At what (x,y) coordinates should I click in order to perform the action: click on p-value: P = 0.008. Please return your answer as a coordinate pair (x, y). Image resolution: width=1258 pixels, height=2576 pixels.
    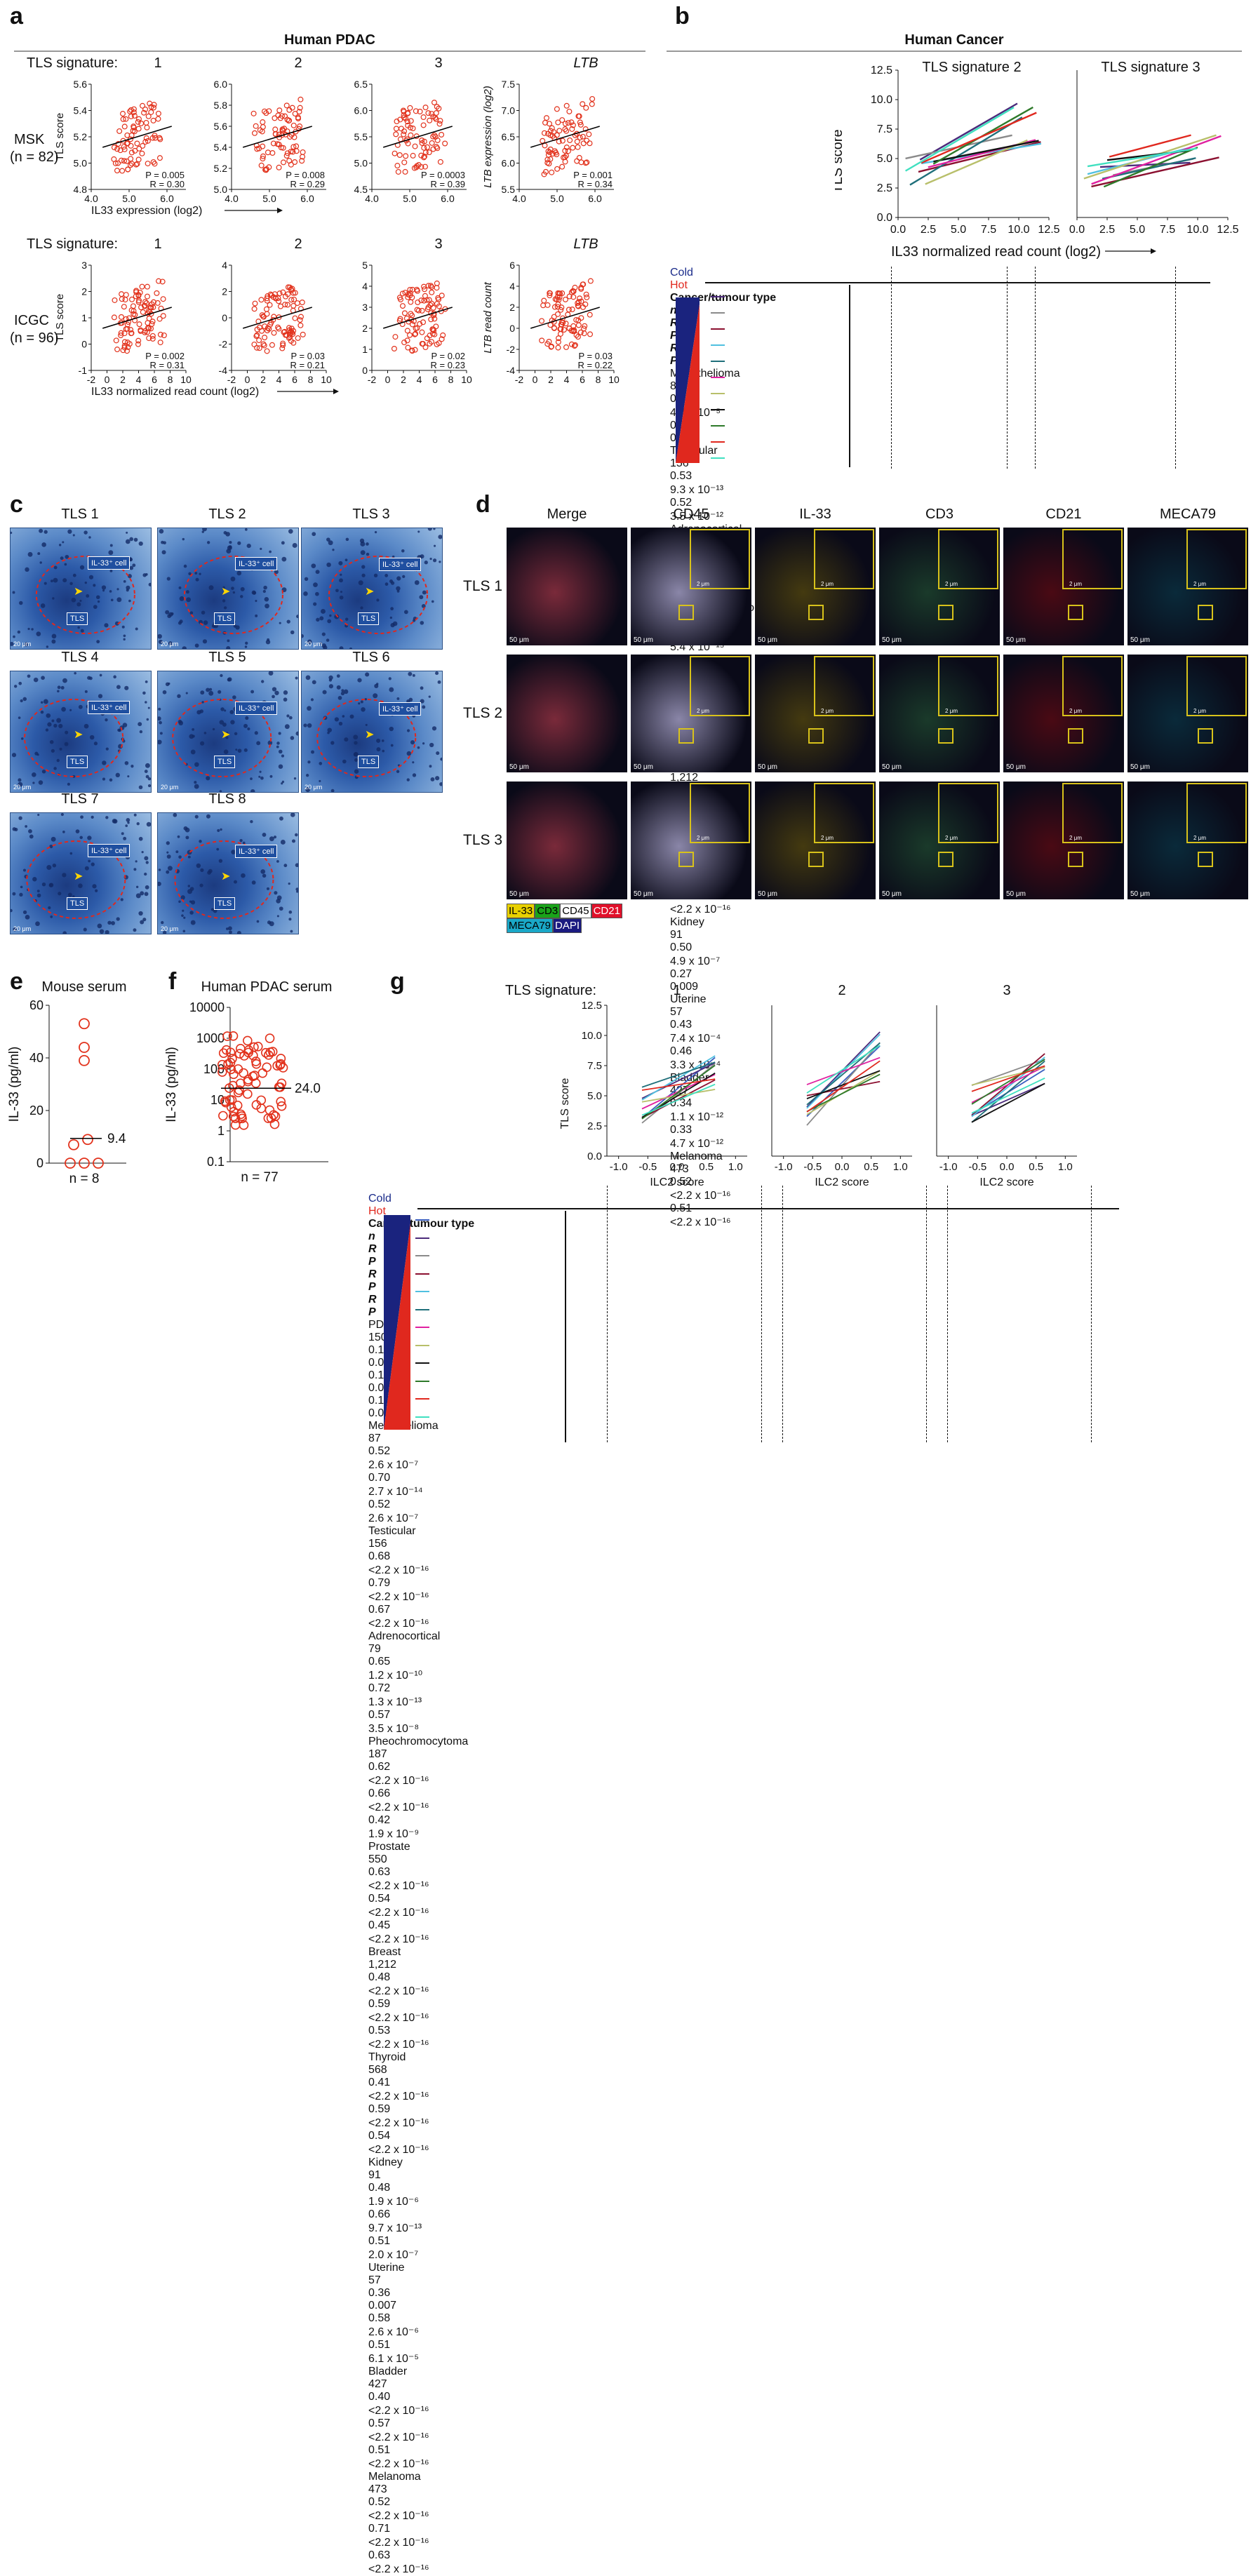
    Looking at the image, I should click on (305, 175).